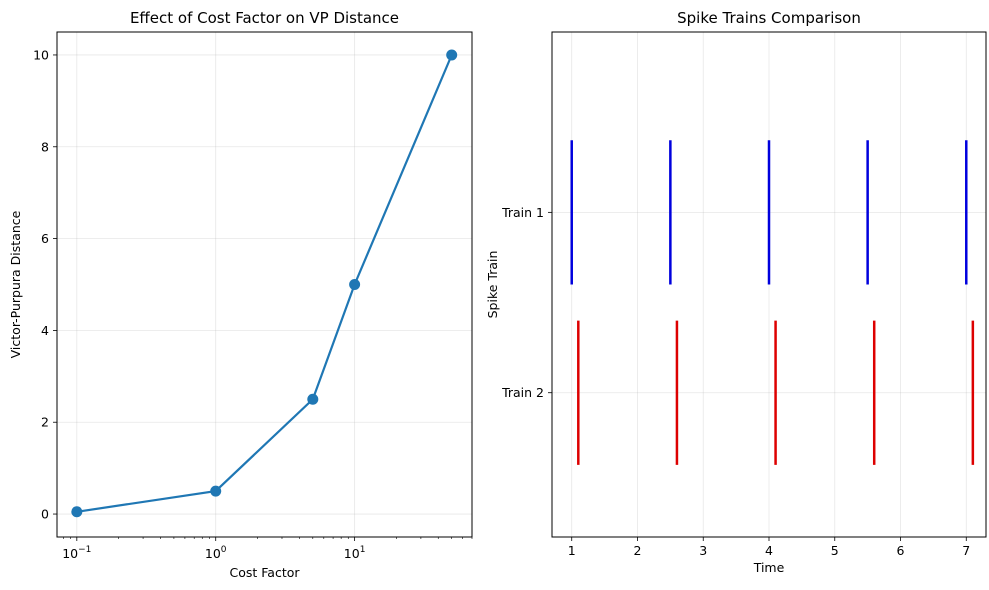 Image resolution: width=989 pixels, height=590 pixels. What do you see at coordinates (216, 553) in the screenshot?
I see `x-tick-label: 10⁰` at bounding box center [216, 553].